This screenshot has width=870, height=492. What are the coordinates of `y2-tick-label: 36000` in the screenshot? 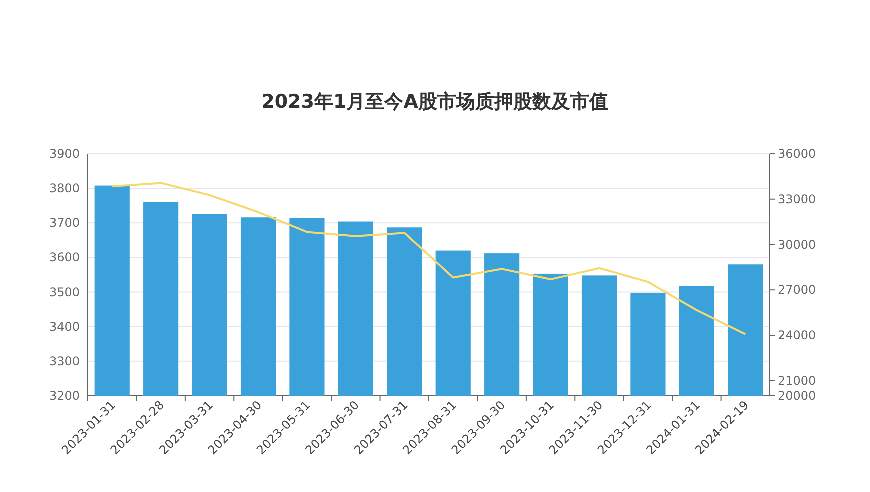 It's located at (797, 154).